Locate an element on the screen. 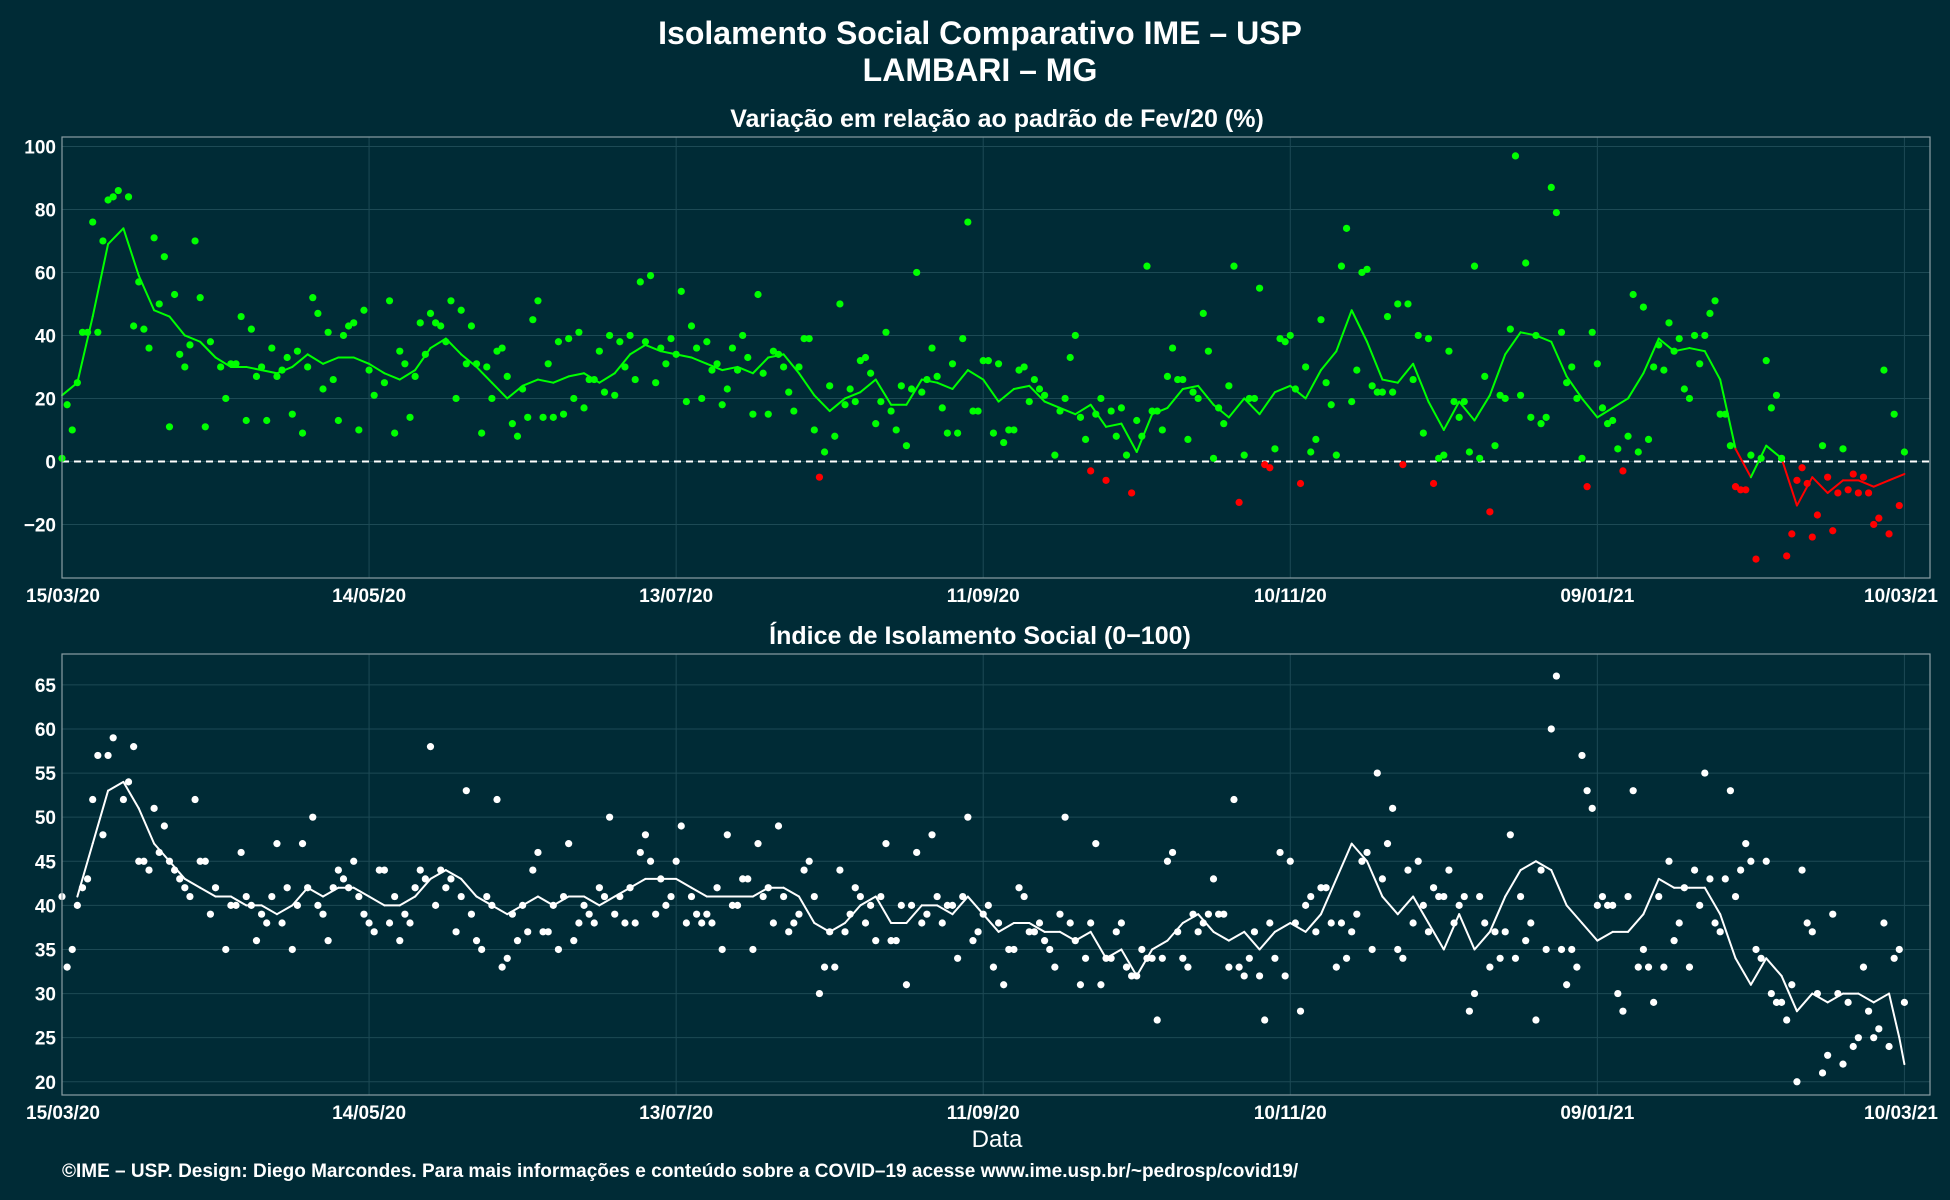 The image size is (1950, 1200). panel2-title: Índice de Isolamento Social (0−100) is located at coordinates (980, 635).